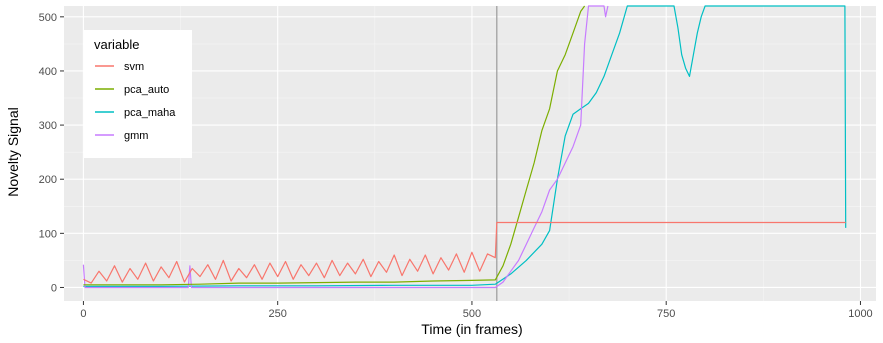 The height and width of the screenshot is (343, 883). Describe the element at coordinates (146, 90) in the screenshot. I see `legend-label-pca-auto: pca_auto` at that location.